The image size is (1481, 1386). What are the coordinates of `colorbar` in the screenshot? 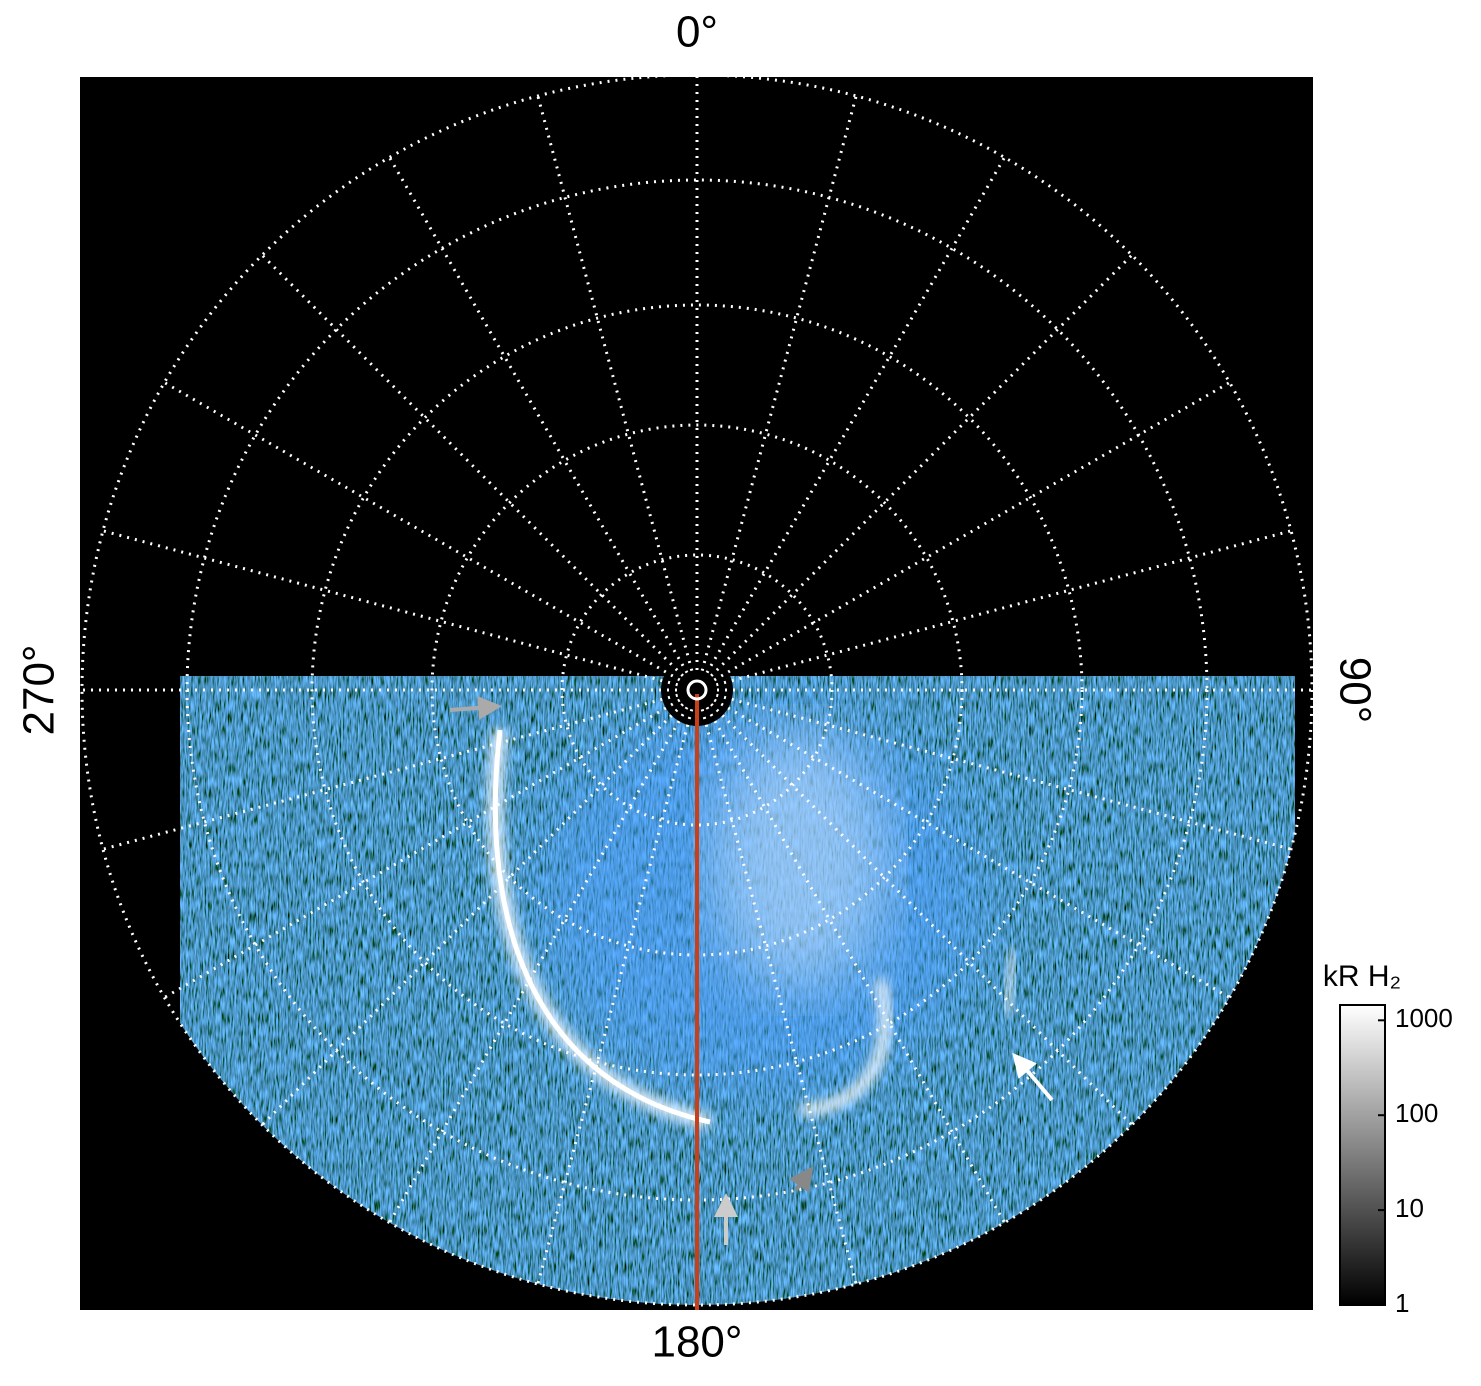 It's located at (1362, 1155).